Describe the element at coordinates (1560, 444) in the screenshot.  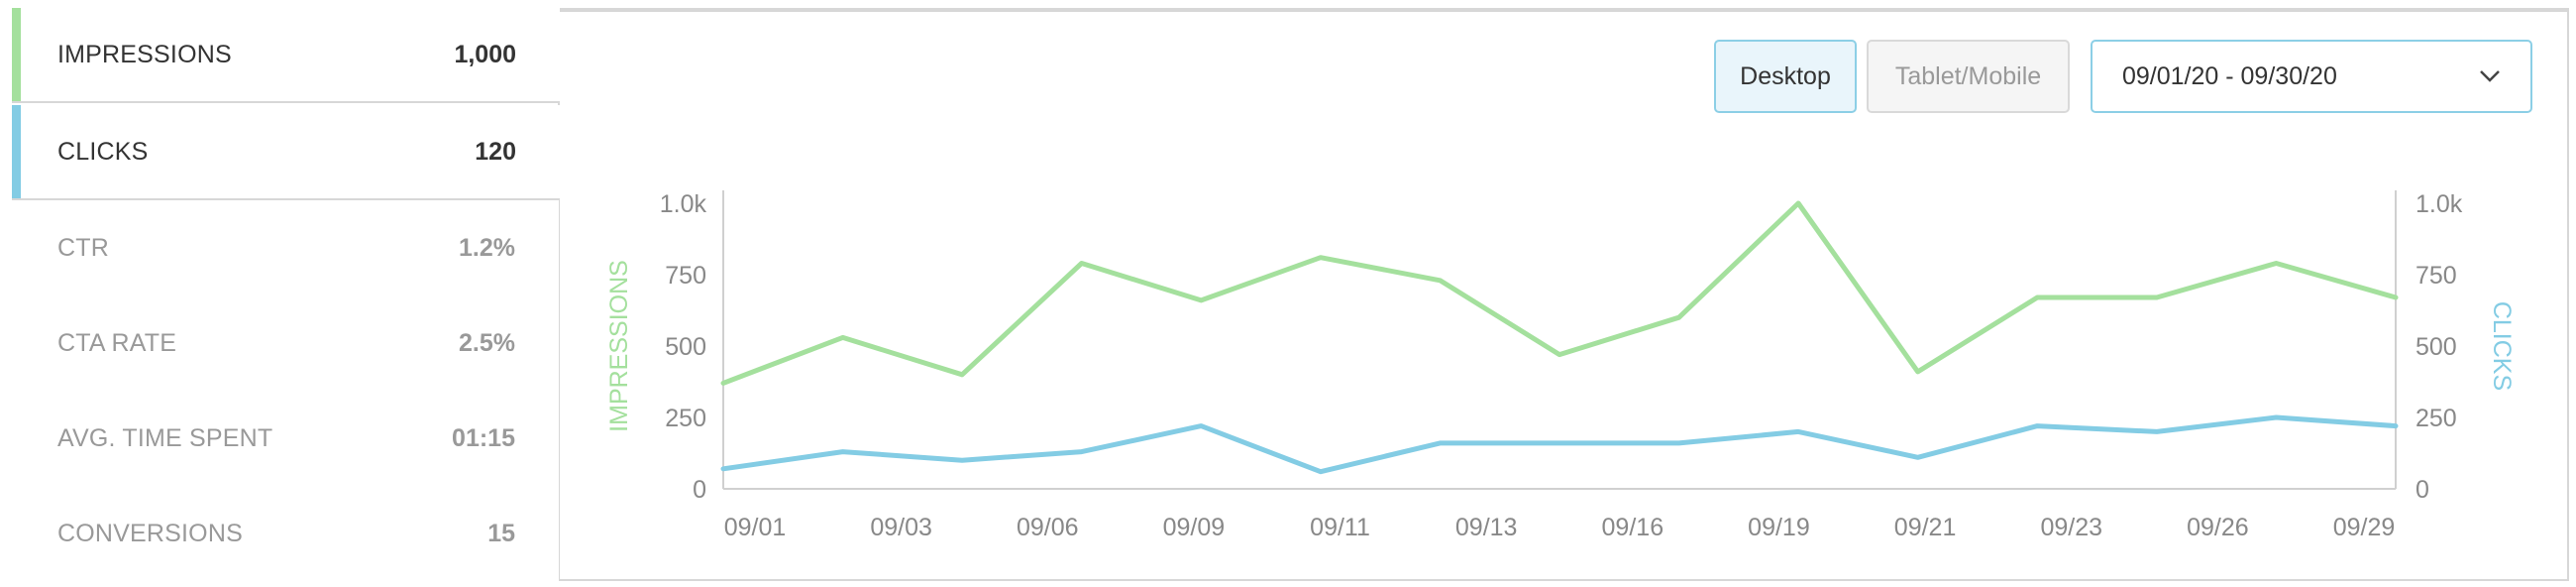
I see `series-line-clicks` at that location.